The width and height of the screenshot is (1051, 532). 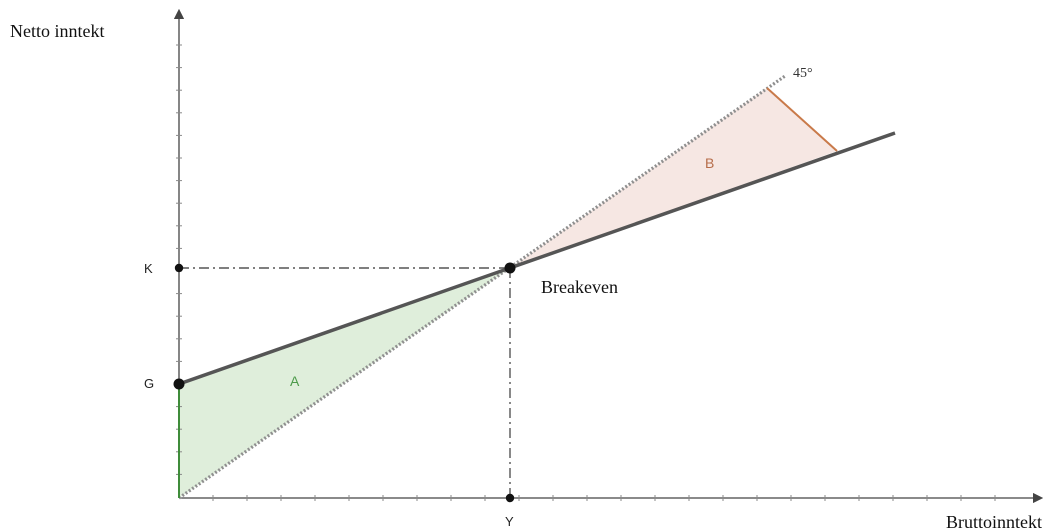 I want to click on region-b, so click(x=673, y=178).